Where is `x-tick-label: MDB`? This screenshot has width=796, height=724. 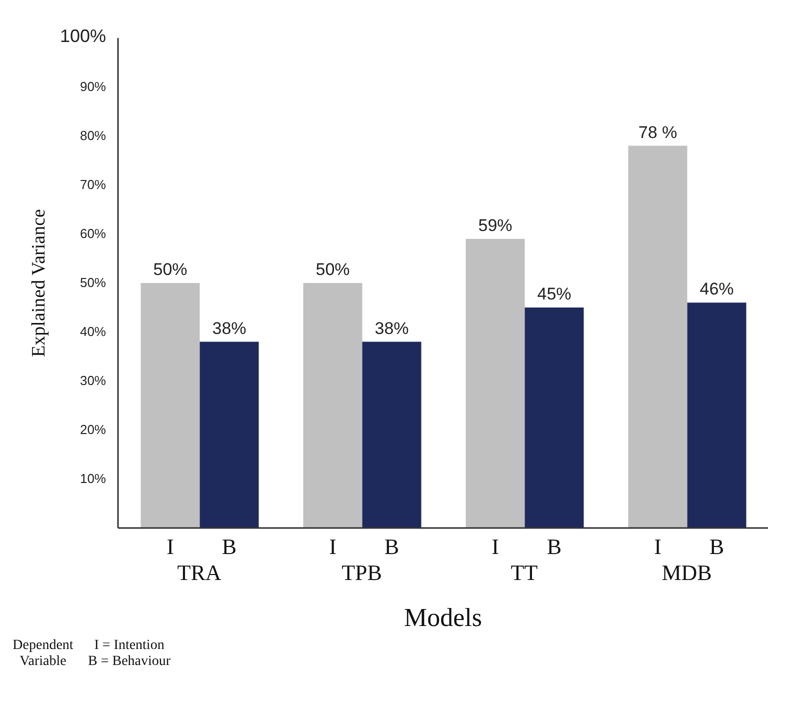 x-tick-label: MDB is located at coordinates (687, 572).